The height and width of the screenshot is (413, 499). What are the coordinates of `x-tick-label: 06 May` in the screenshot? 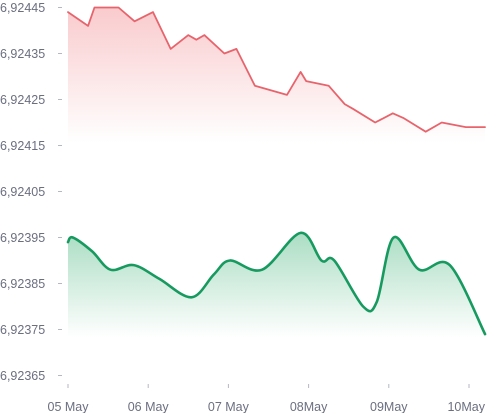 It's located at (149, 406).